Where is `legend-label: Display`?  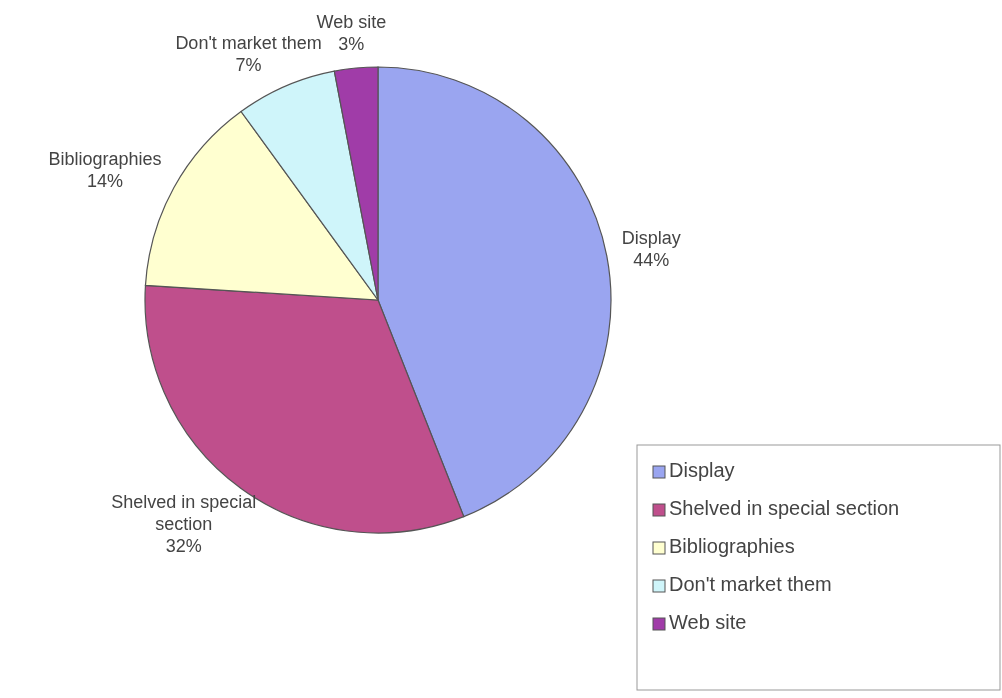
legend-label: Display is located at coordinates (702, 470).